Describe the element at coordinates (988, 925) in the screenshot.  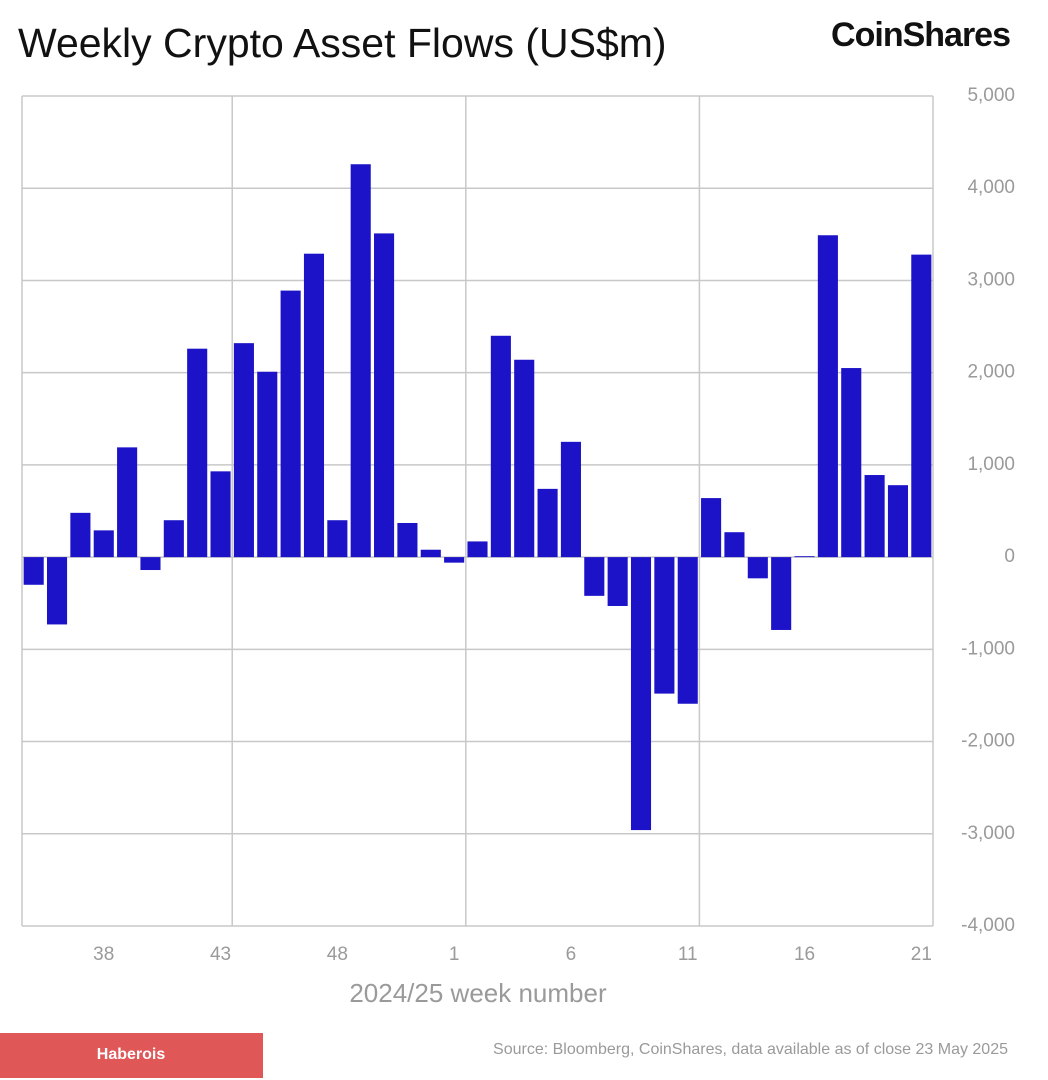
I see `y-tick-label: -4,000` at that location.